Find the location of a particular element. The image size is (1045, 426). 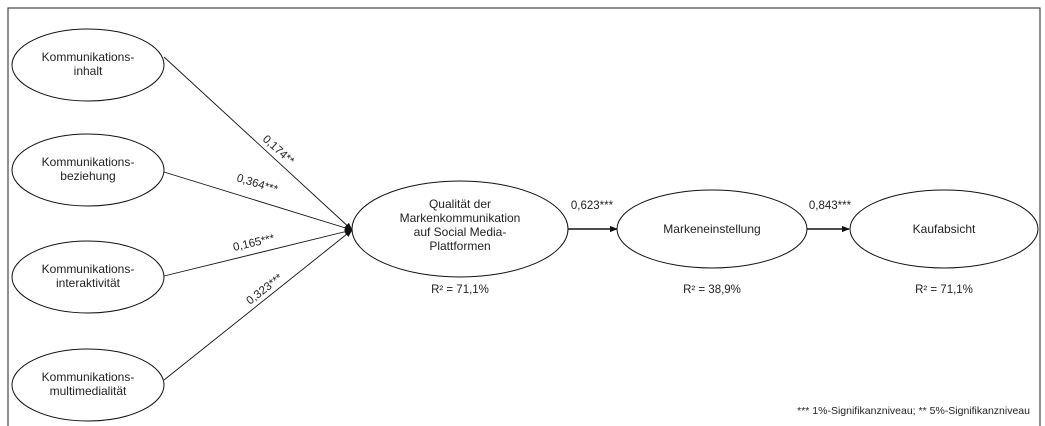

coefficient-attitude-to-intention: 0,843*** is located at coordinates (830, 206).